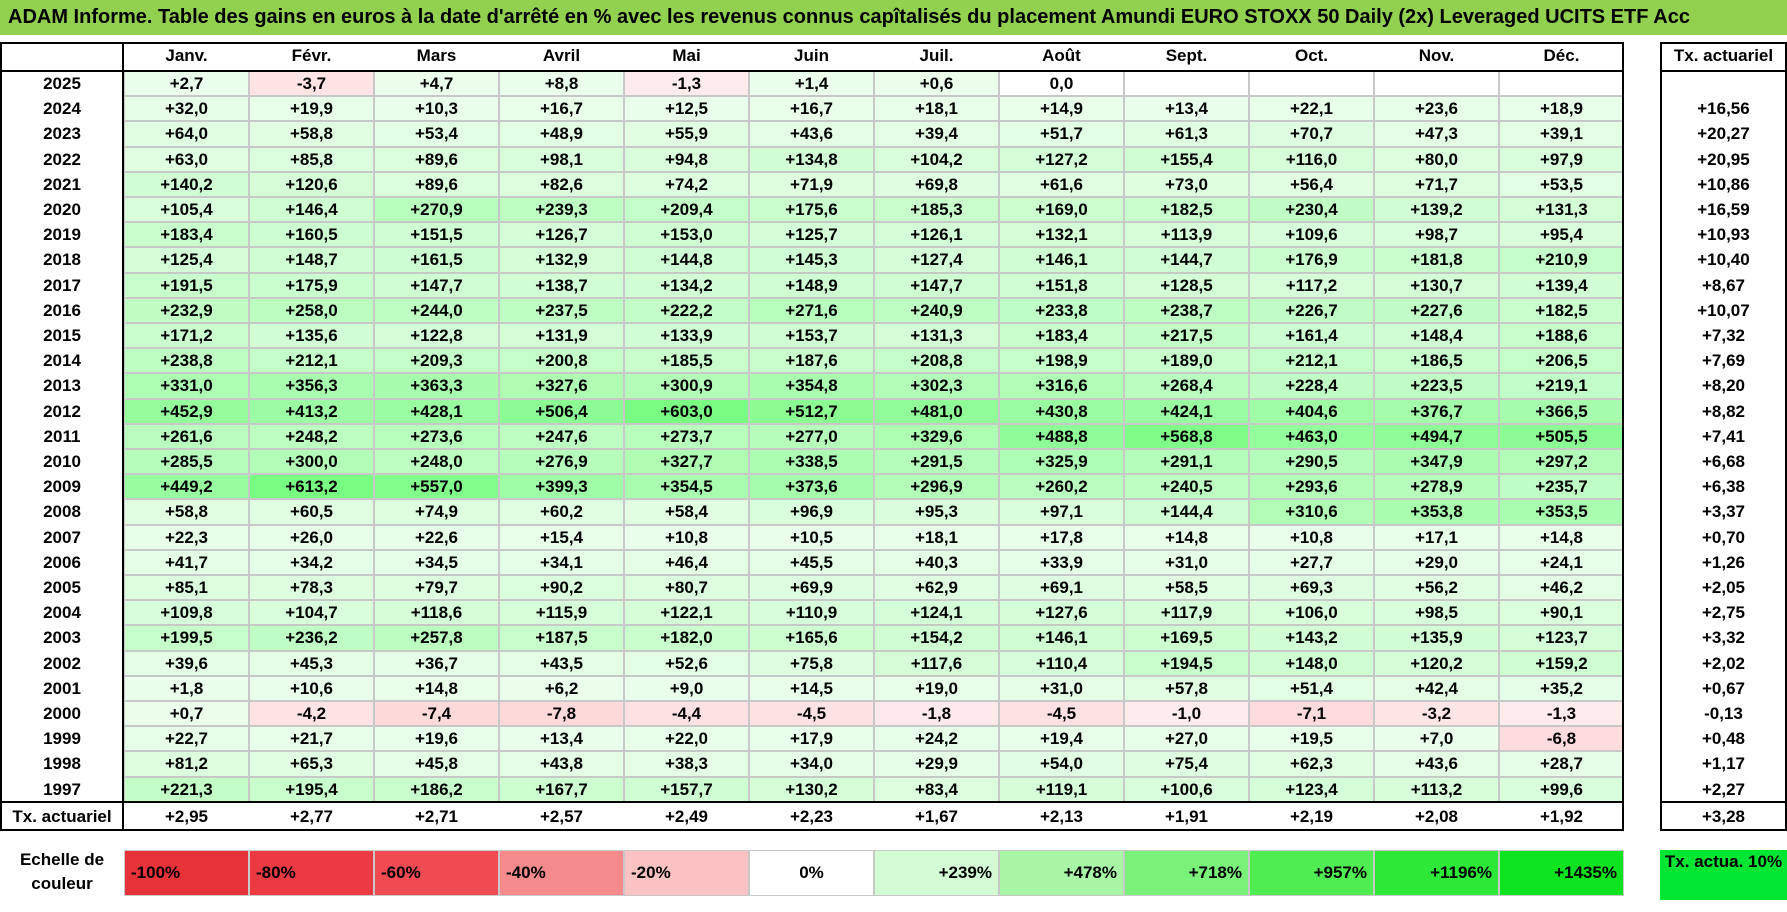 The image size is (1787, 912). Describe the element at coordinates (1311, 537) in the screenshot. I see `table-cell: +10,8` at that location.